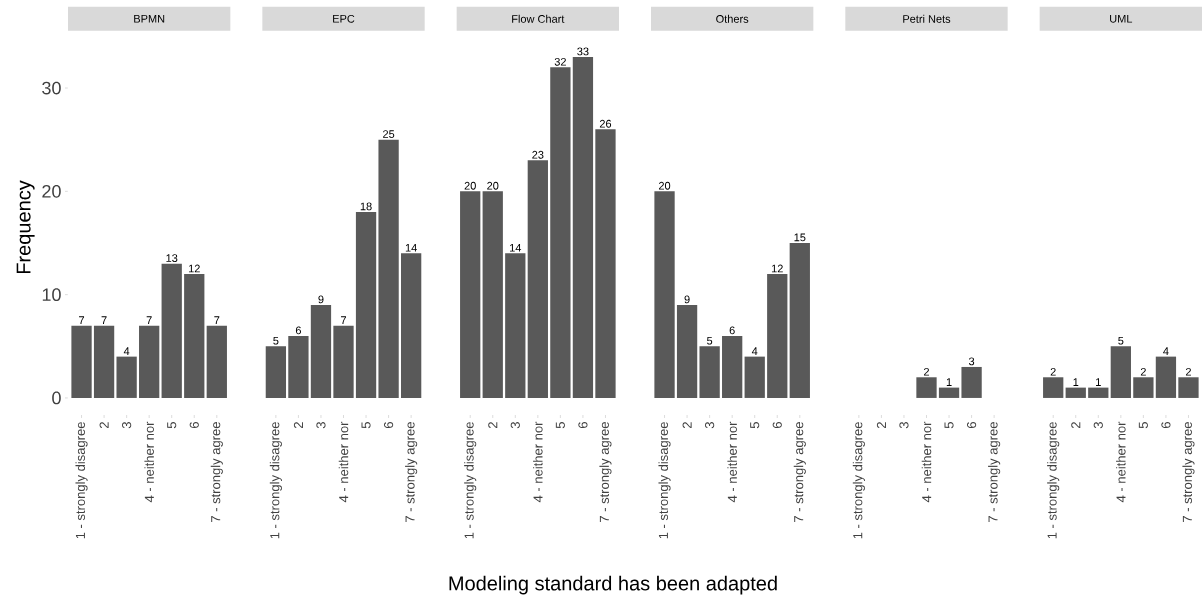  Describe the element at coordinates (971, 361) in the screenshot. I see `data-label: 3` at that location.